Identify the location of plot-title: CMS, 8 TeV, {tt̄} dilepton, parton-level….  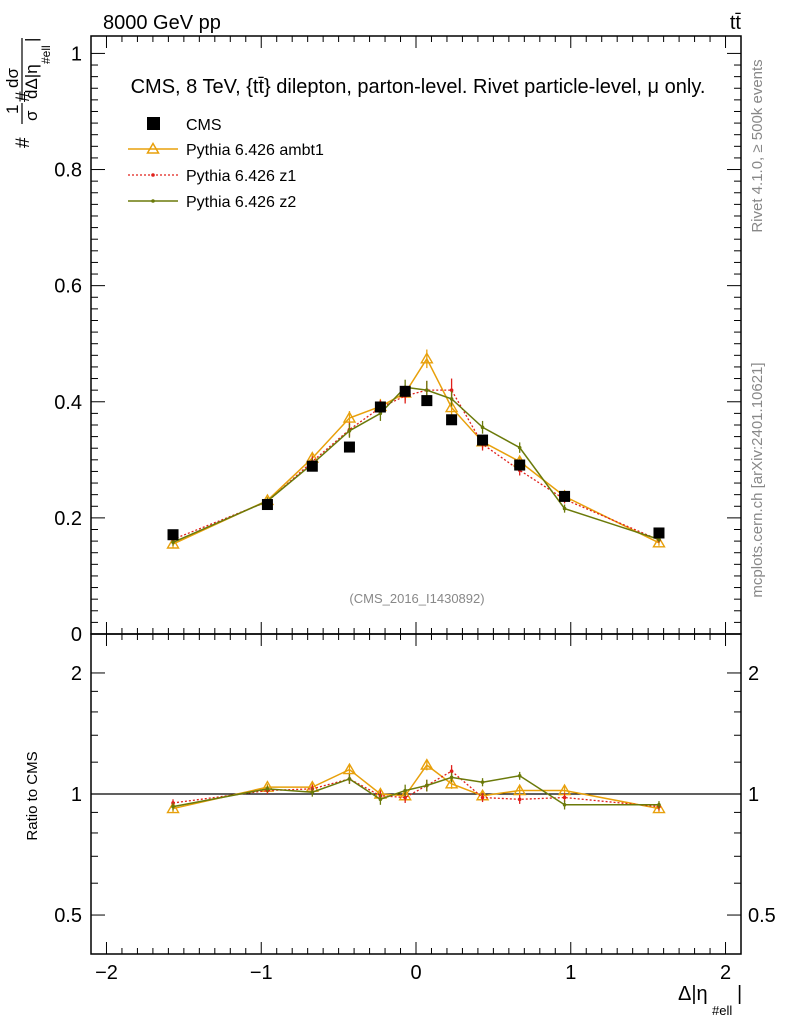
(418, 87).